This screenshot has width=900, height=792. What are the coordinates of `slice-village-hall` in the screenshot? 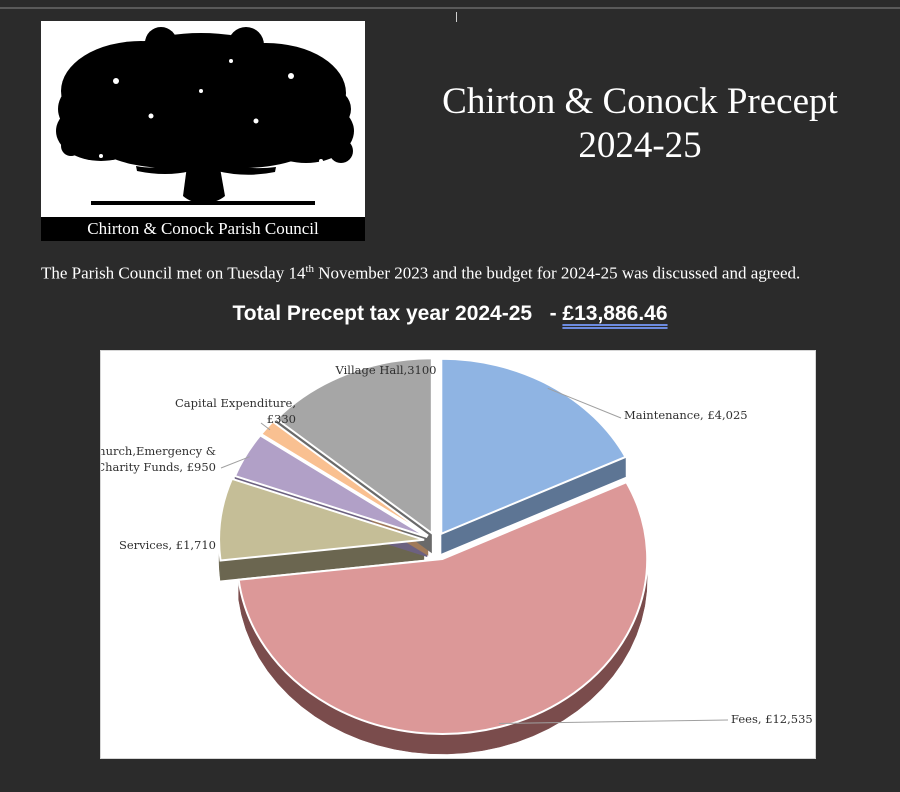 It's located at (353, 446).